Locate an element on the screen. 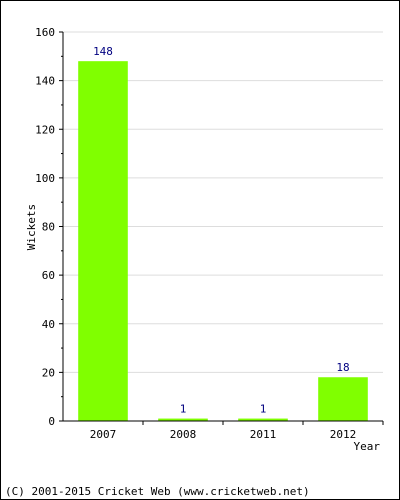  x-tick-label-2007: 2007 is located at coordinates (103, 434).